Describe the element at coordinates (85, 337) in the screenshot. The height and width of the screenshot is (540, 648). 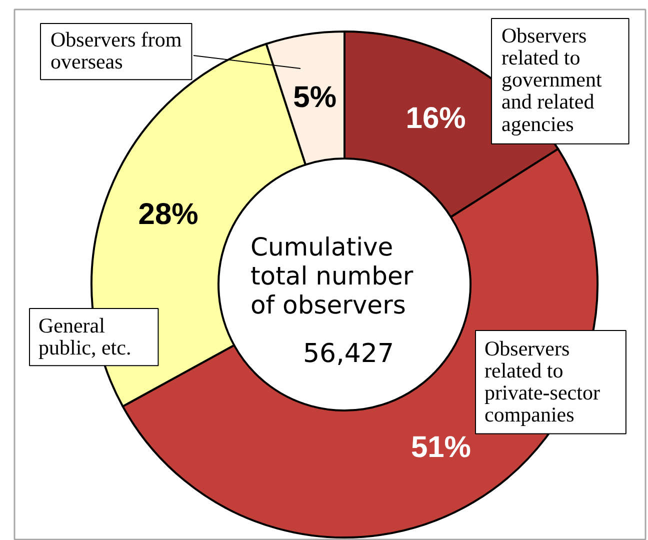
I see `slice-label: General public, etc.` at that location.